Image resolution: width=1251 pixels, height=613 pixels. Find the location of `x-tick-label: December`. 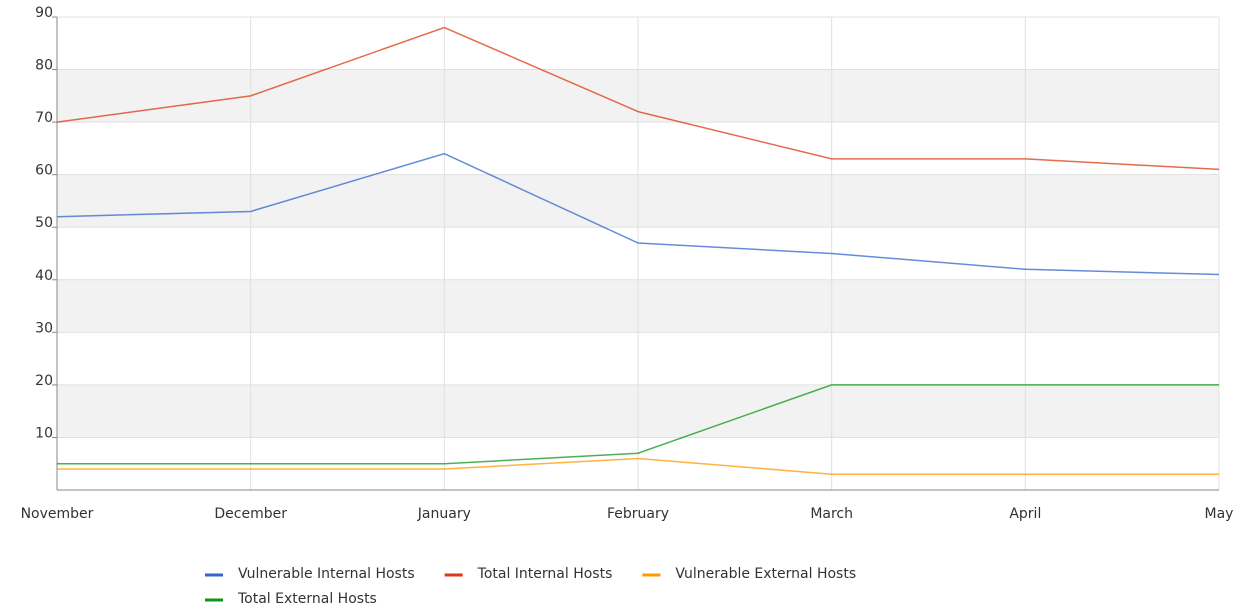

x-tick-label: December is located at coordinates (250, 514).